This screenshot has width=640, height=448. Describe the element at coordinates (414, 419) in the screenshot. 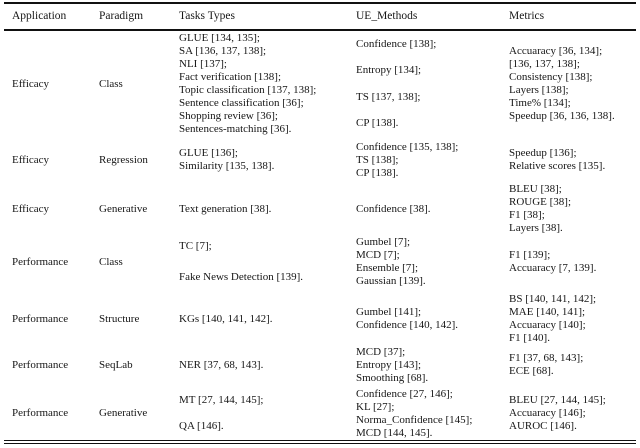

I see `ue-method-line: Norma_Confidence [145];` at that location.